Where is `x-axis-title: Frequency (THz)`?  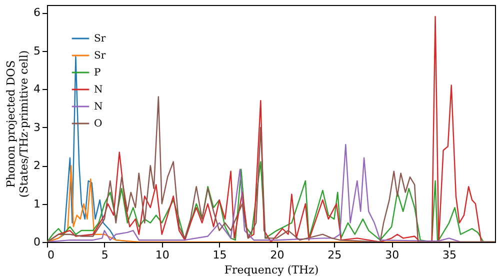
x-axis-title: Frequency (THz) is located at coordinates (271, 270).